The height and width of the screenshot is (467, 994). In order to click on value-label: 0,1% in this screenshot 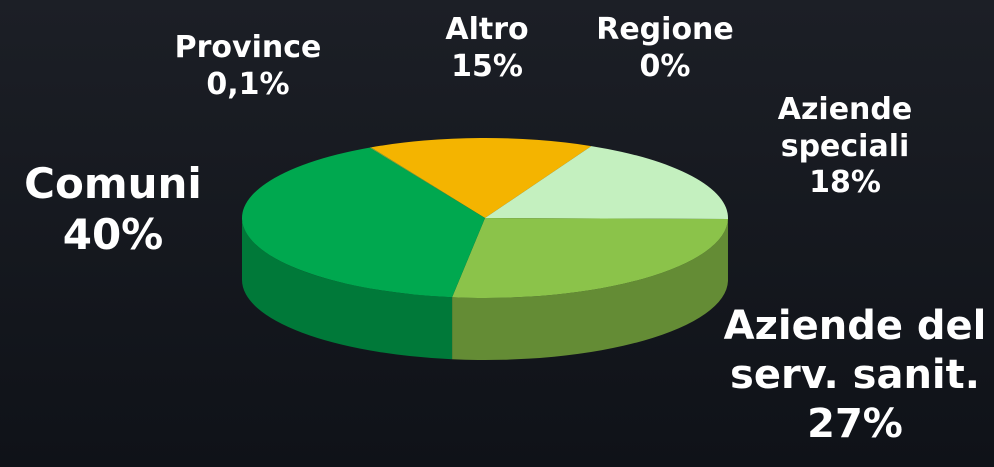, I will do `click(248, 84)`.